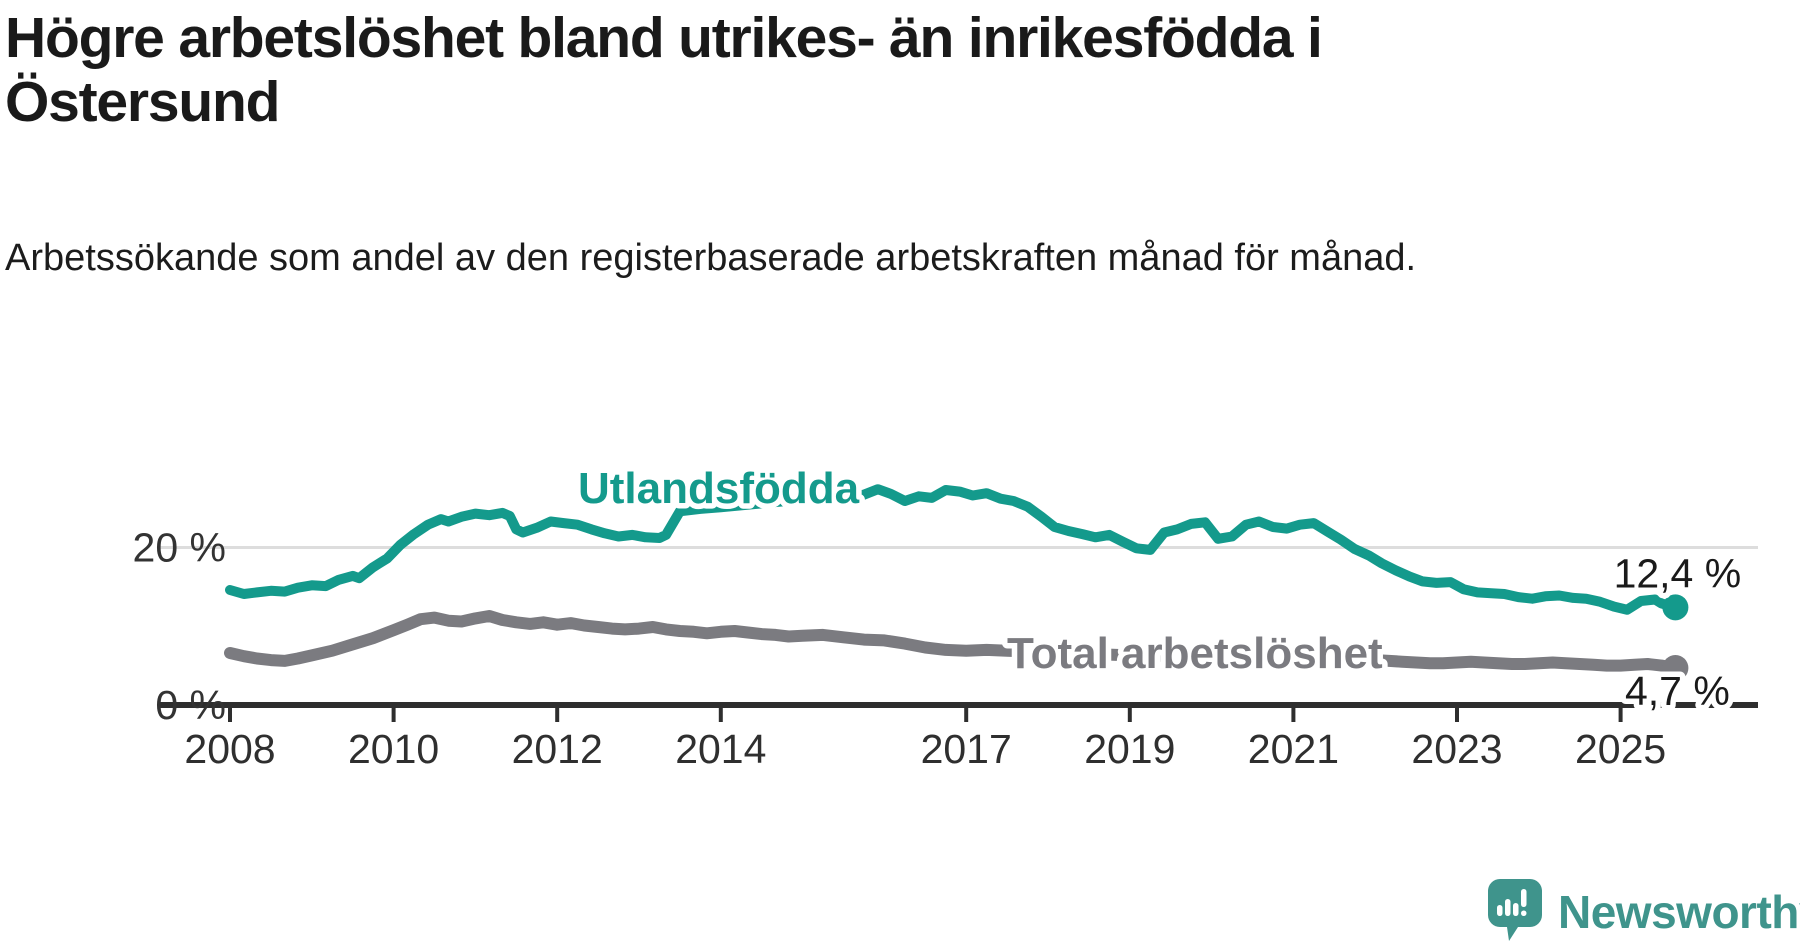 This screenshot has height=948, width=1800. What do you see at coordinates (1675, 607) in the screenshot?
I see `series-end-dot-utlandsfodda` at bounding box center [1675, 607].